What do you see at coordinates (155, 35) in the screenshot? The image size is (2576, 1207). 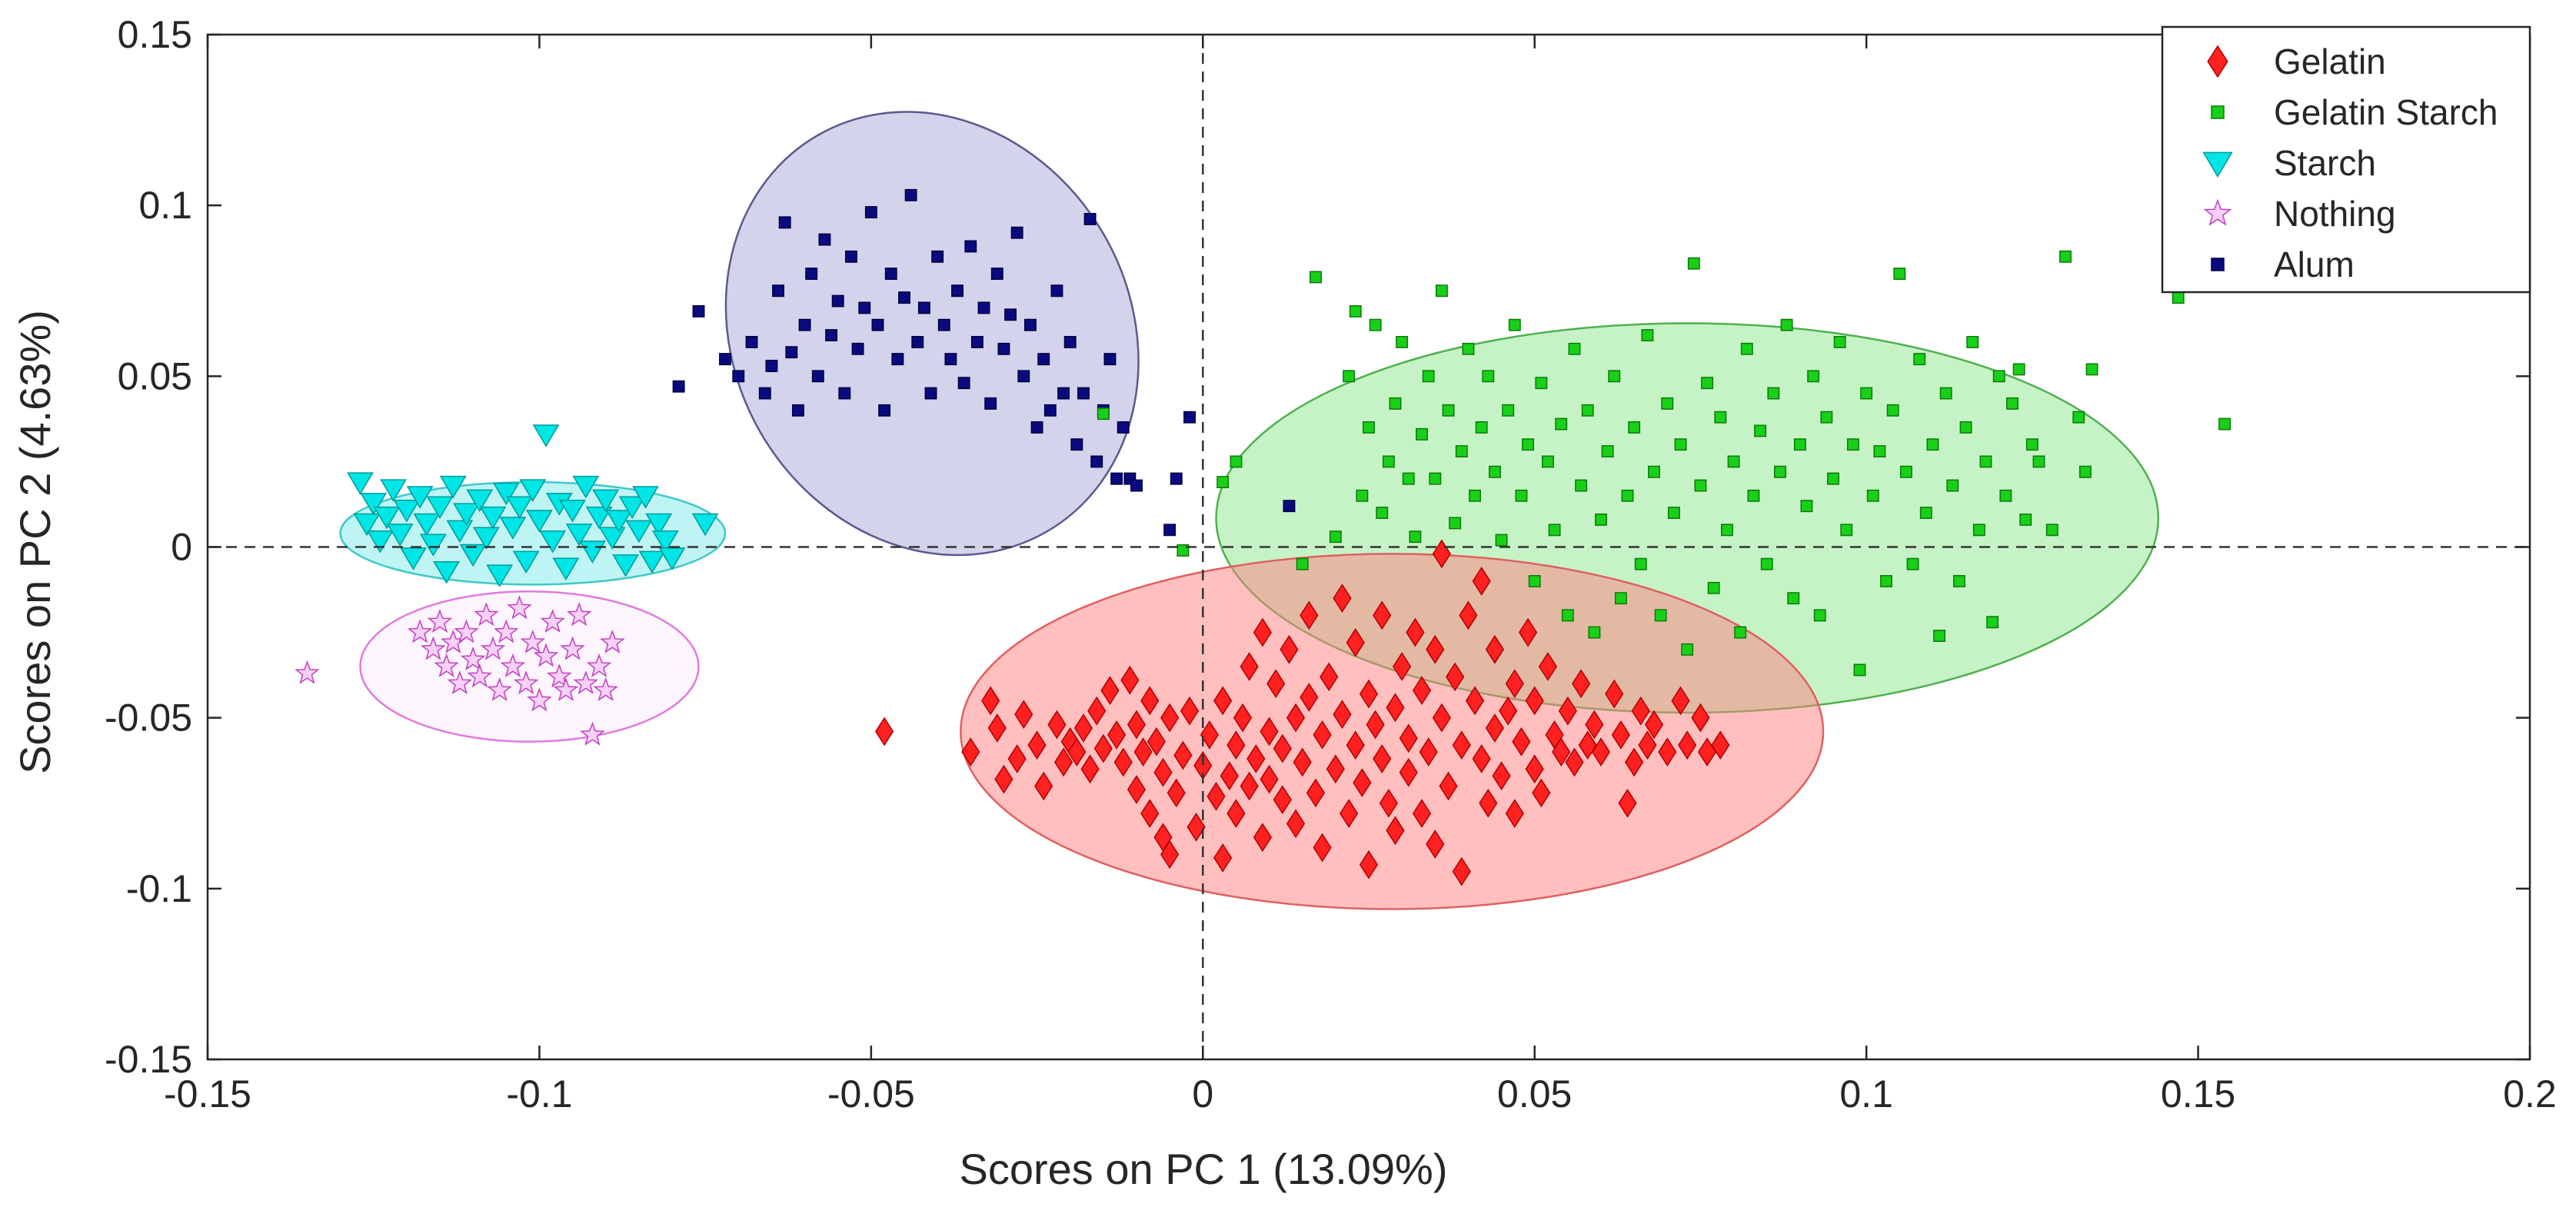 I see `y-tick-label: 0.15` at bounding box center [155, 35].